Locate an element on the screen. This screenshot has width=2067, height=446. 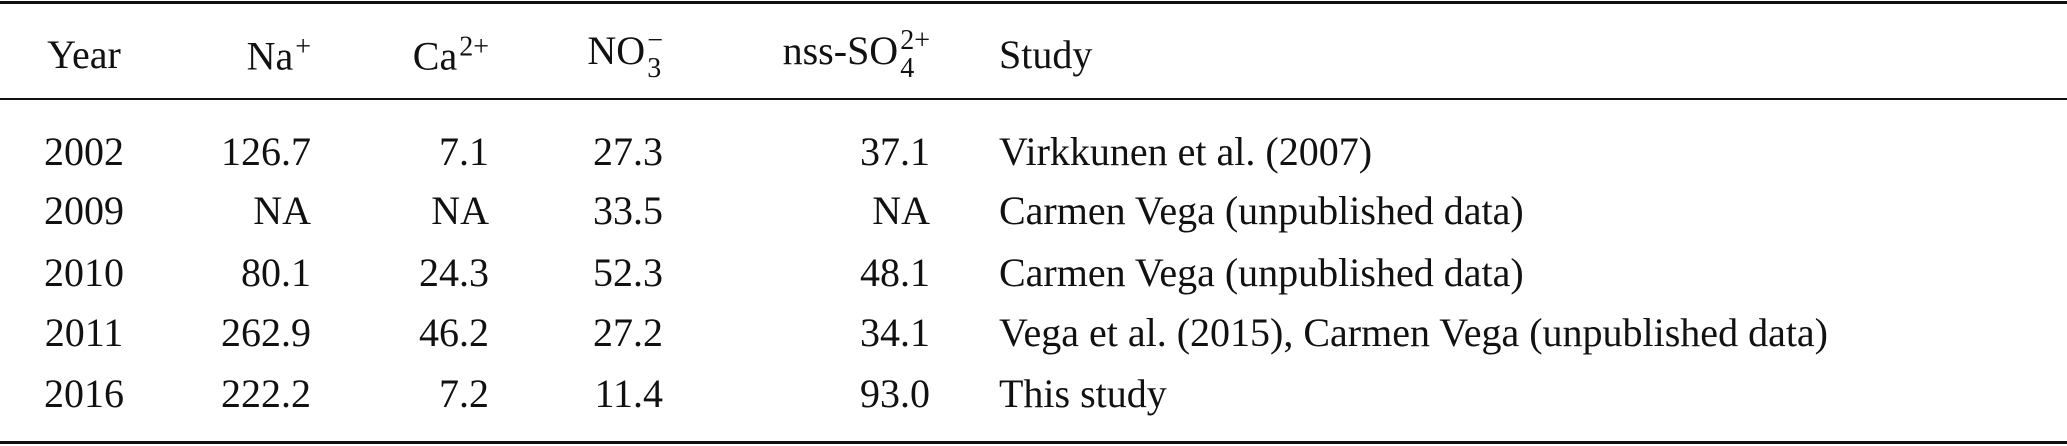
value-cell: 2016 is located at coordinates (84, 393).